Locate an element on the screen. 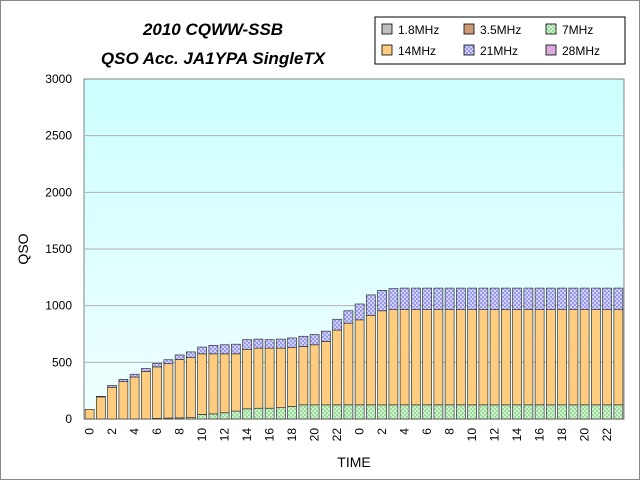 Image resolution: width=640 pixels, height=480 pixels. legend-label: 1.8MHz is located at coordinates (418, 30).